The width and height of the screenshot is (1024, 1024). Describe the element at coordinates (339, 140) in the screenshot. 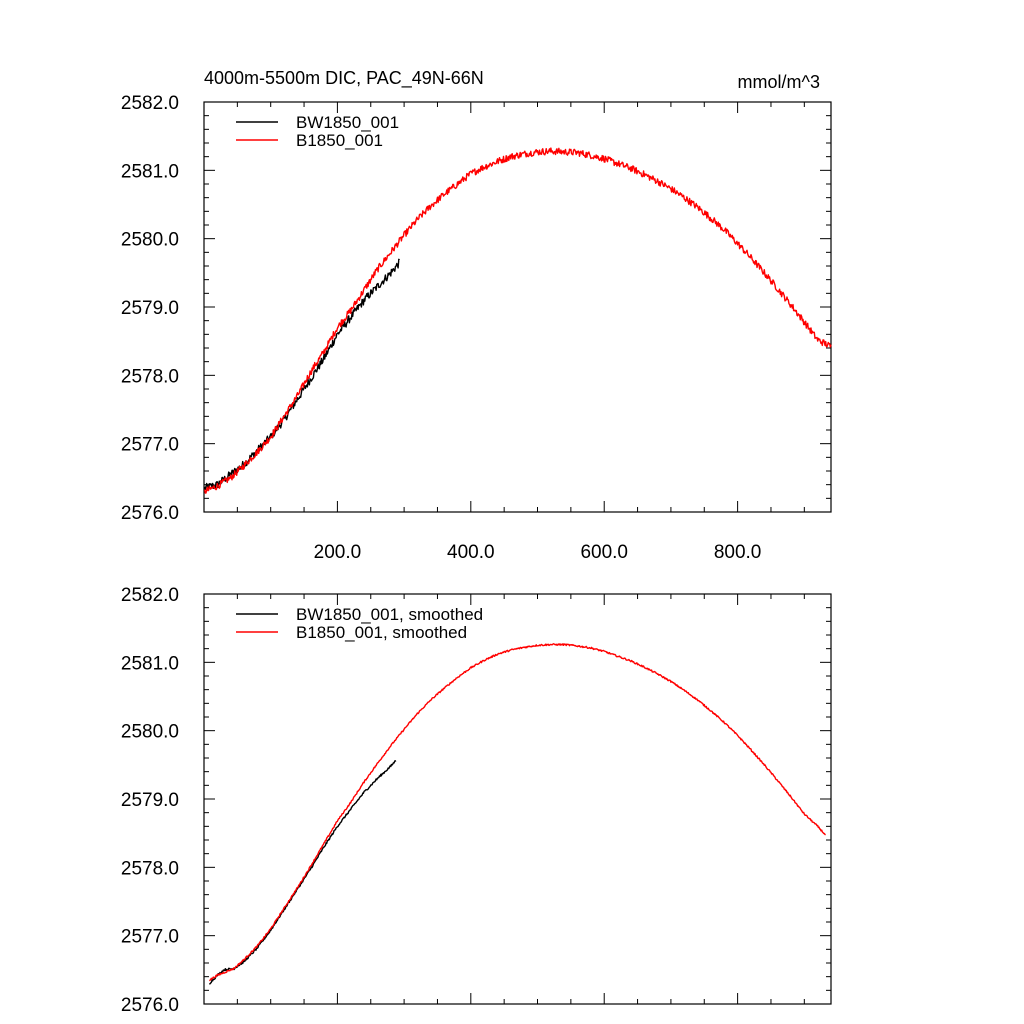

I see `legend-label: B1850_001` at that location.